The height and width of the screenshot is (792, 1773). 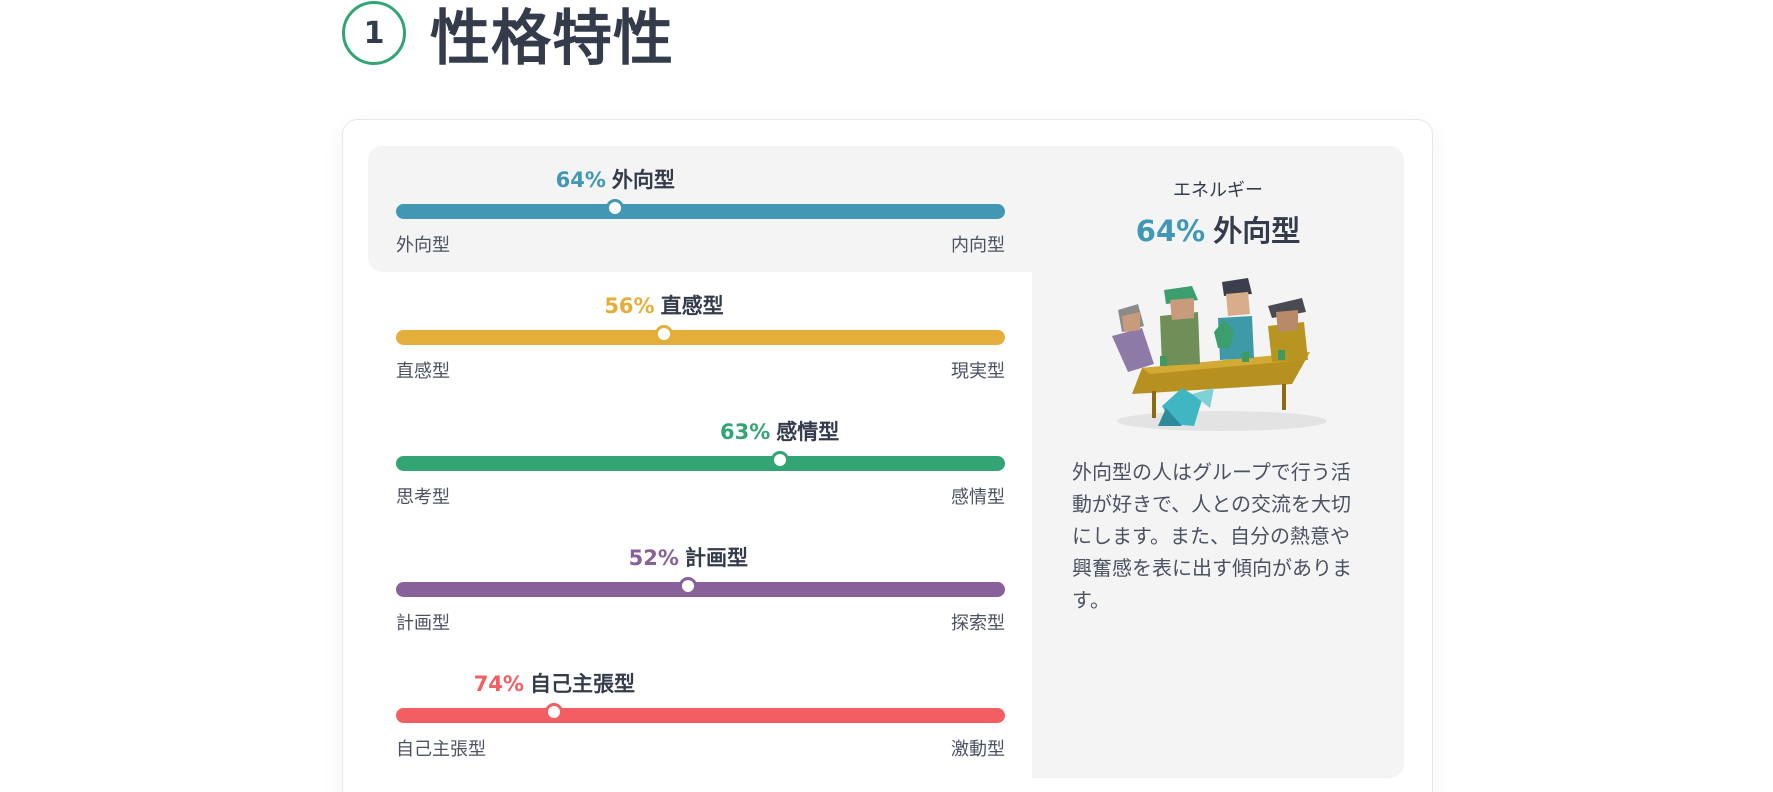 I want to click on section-header: 1 性格特性, so click(x=508, y=37).